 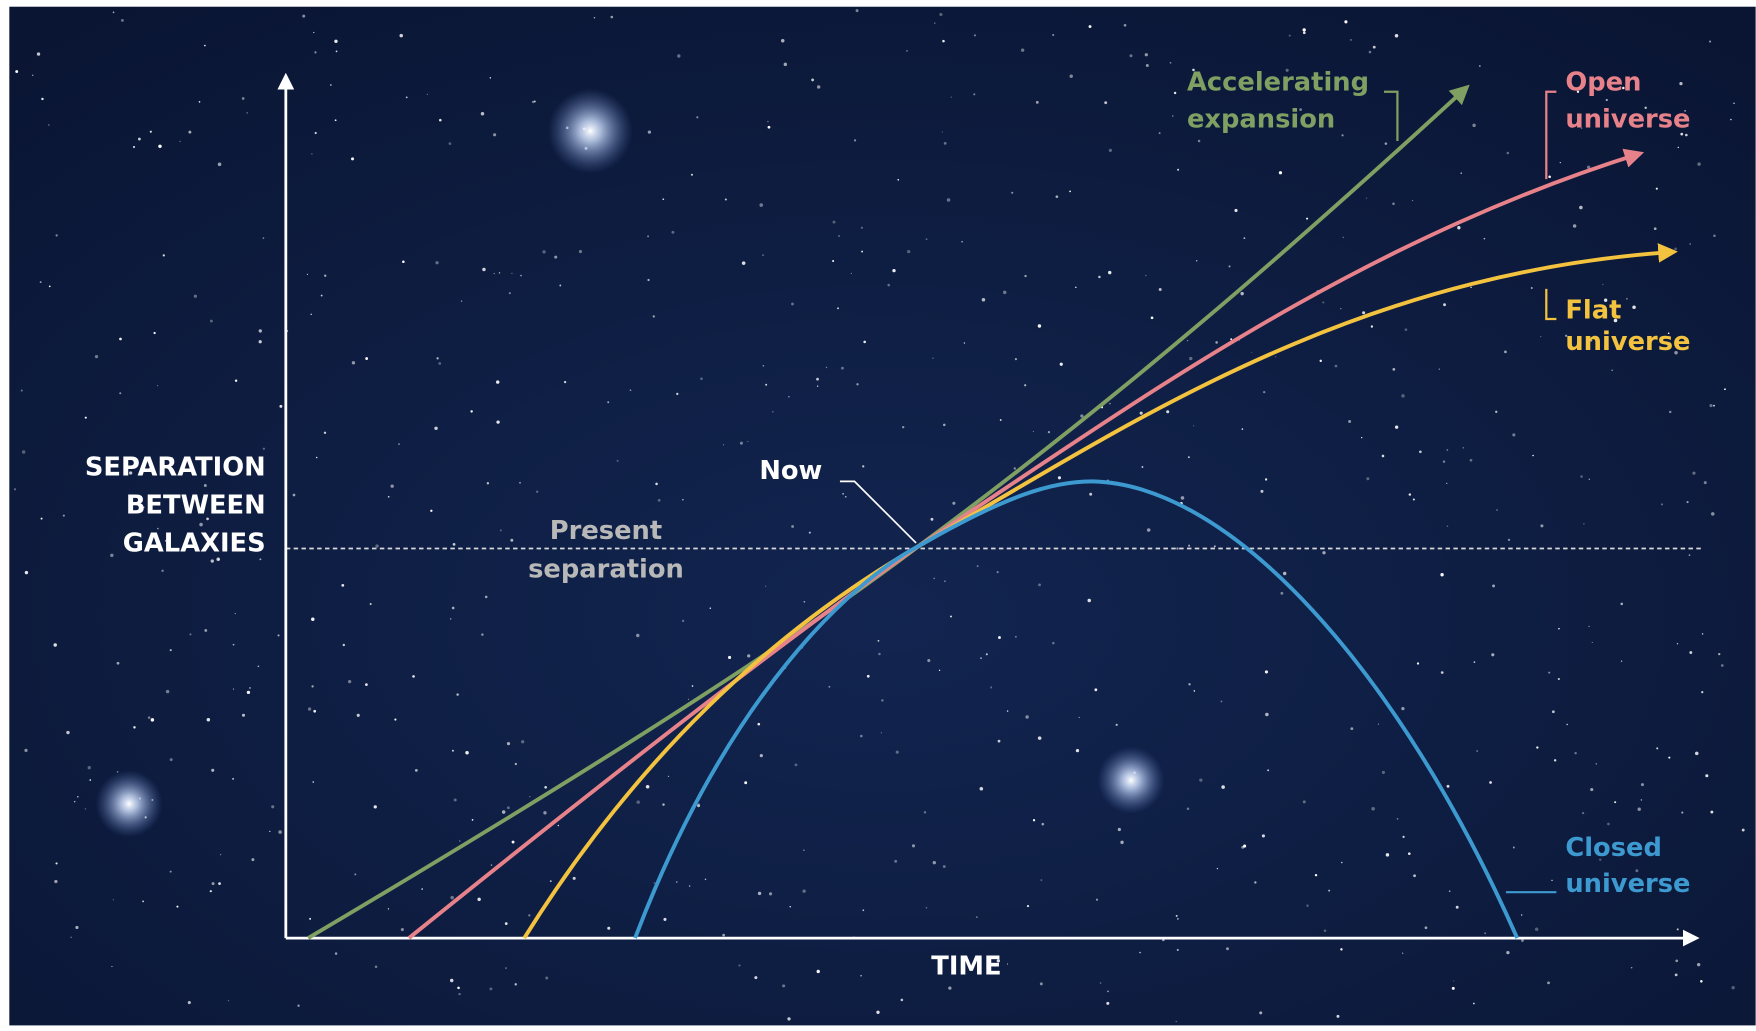 I want to click on y-axis-label: BETWEEN, so click(x=196, y=505).